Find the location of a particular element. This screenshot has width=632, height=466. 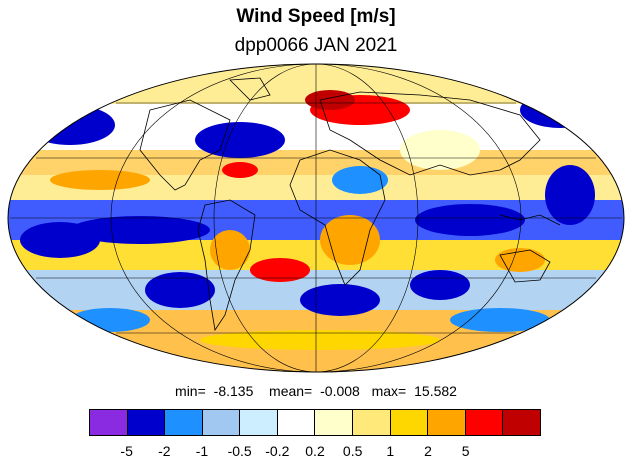

colorbar is located at coordinates (315, 422).